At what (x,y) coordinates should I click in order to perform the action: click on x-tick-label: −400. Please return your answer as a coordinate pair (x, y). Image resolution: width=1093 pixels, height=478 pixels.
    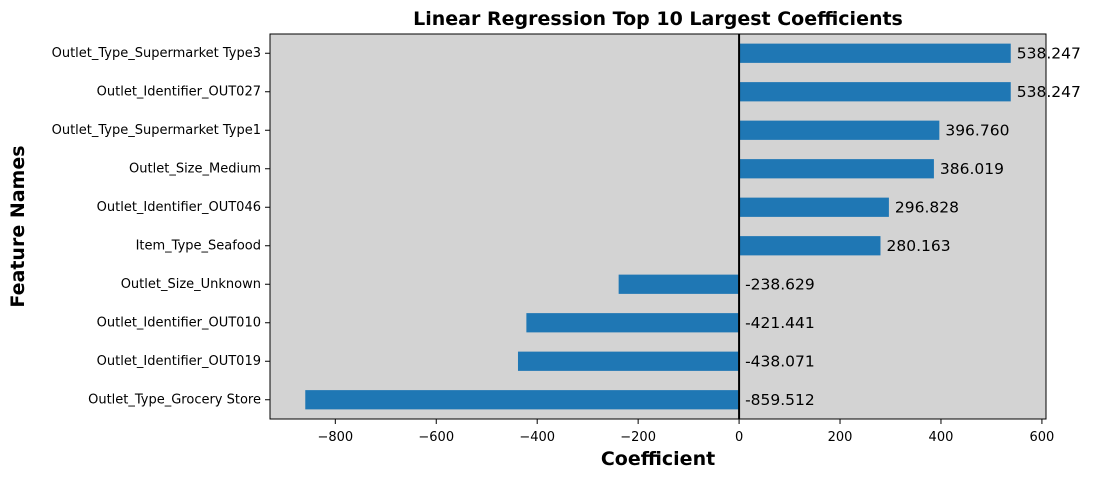
    Looking at the image, I should click on (537, 437).